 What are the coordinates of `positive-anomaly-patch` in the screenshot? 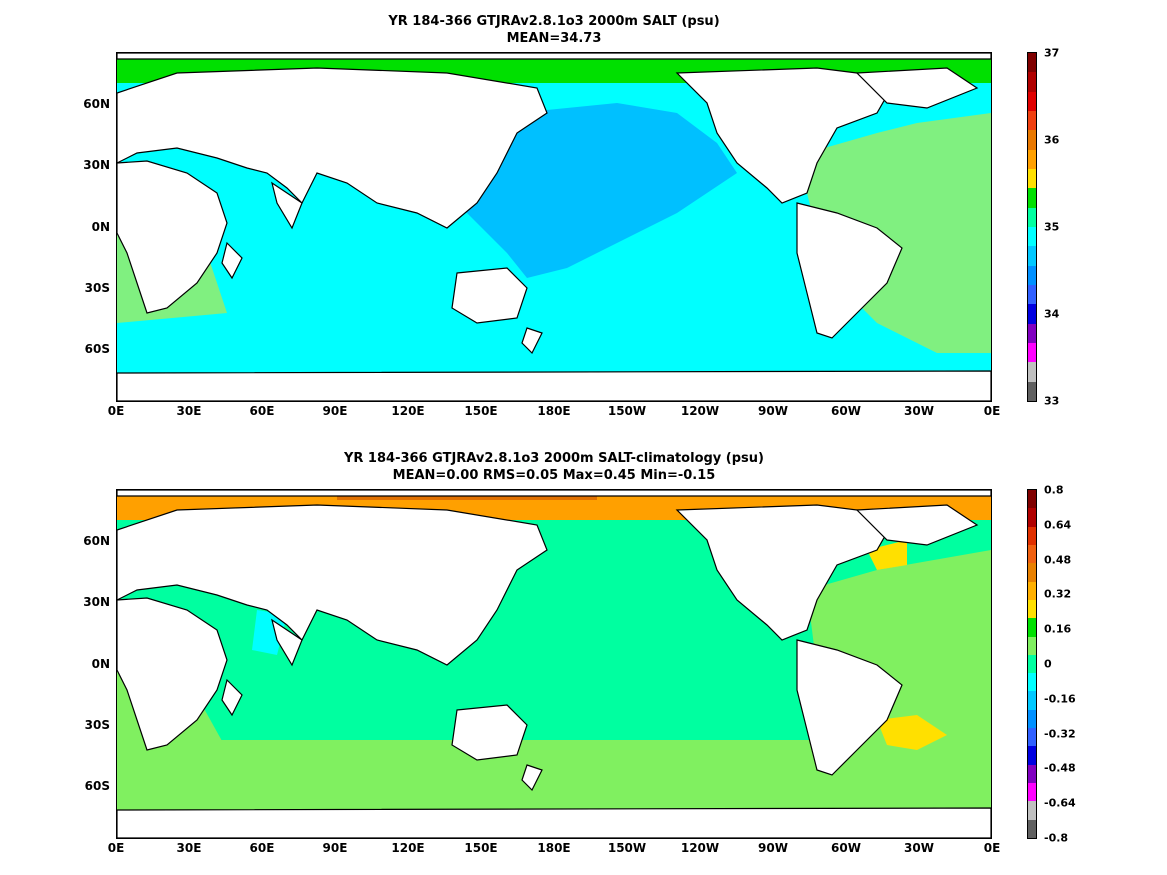 It's located at (912, 732).